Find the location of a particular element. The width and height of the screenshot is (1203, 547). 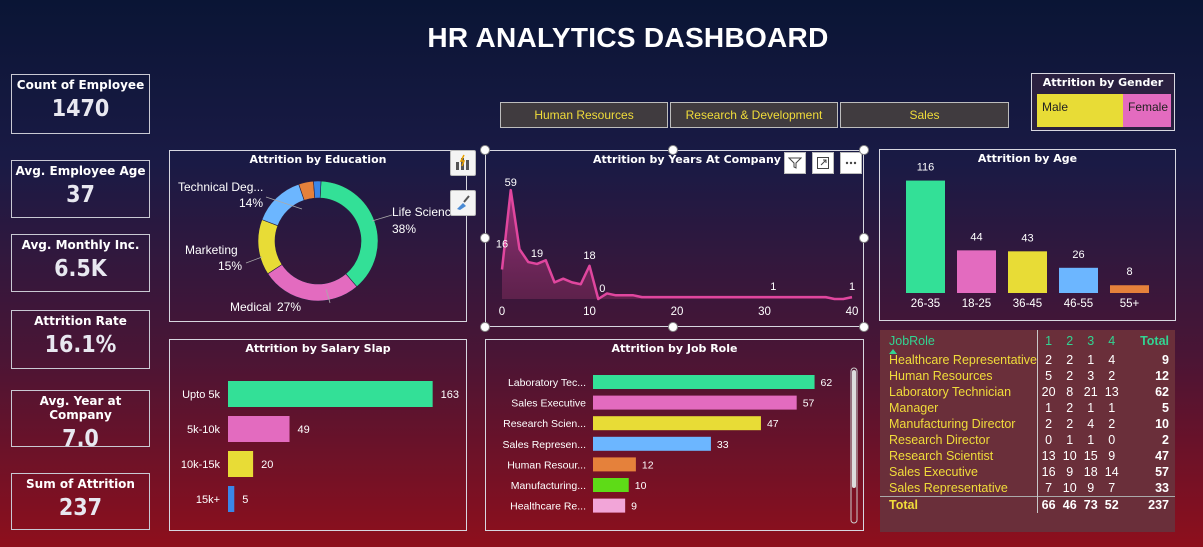

matrix-row: Human Resources 5 2 3 2 12 is located at coordinates (1027, 376).